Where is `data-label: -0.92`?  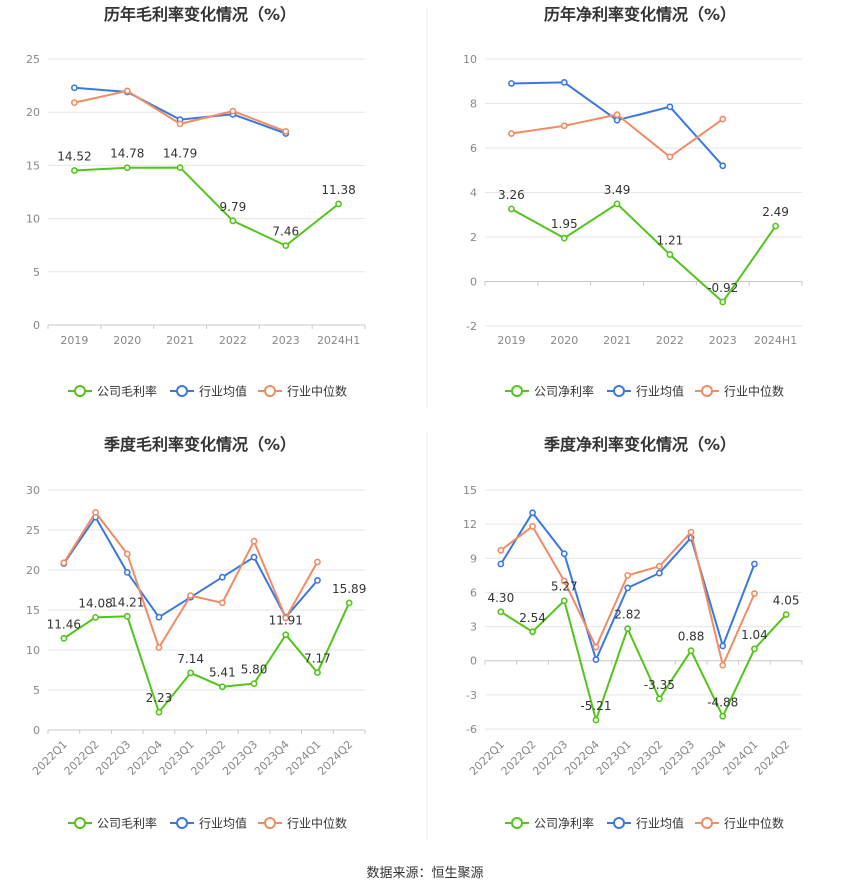
data-label: -0.92 is located at coordinates (722, 288).